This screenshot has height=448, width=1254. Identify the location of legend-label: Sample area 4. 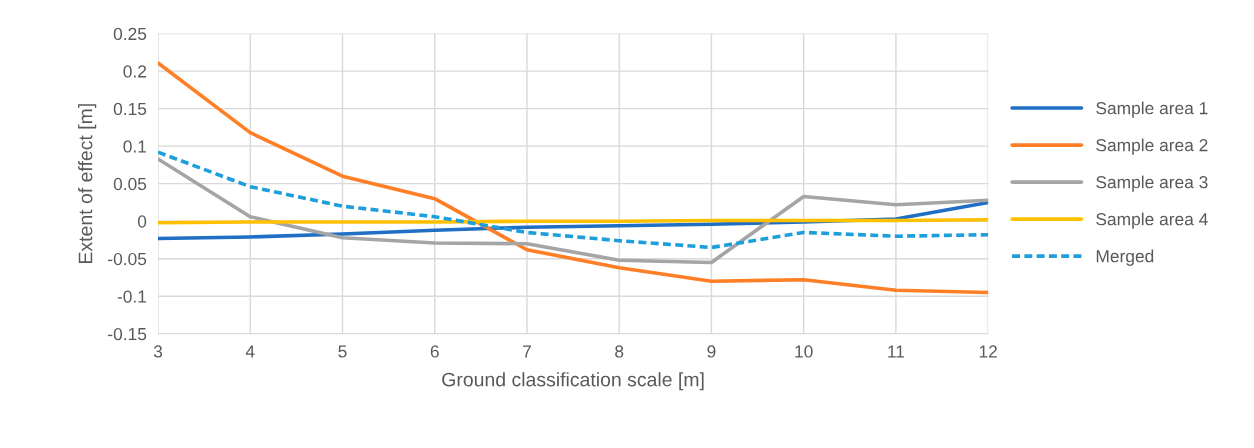
(1152, 220).